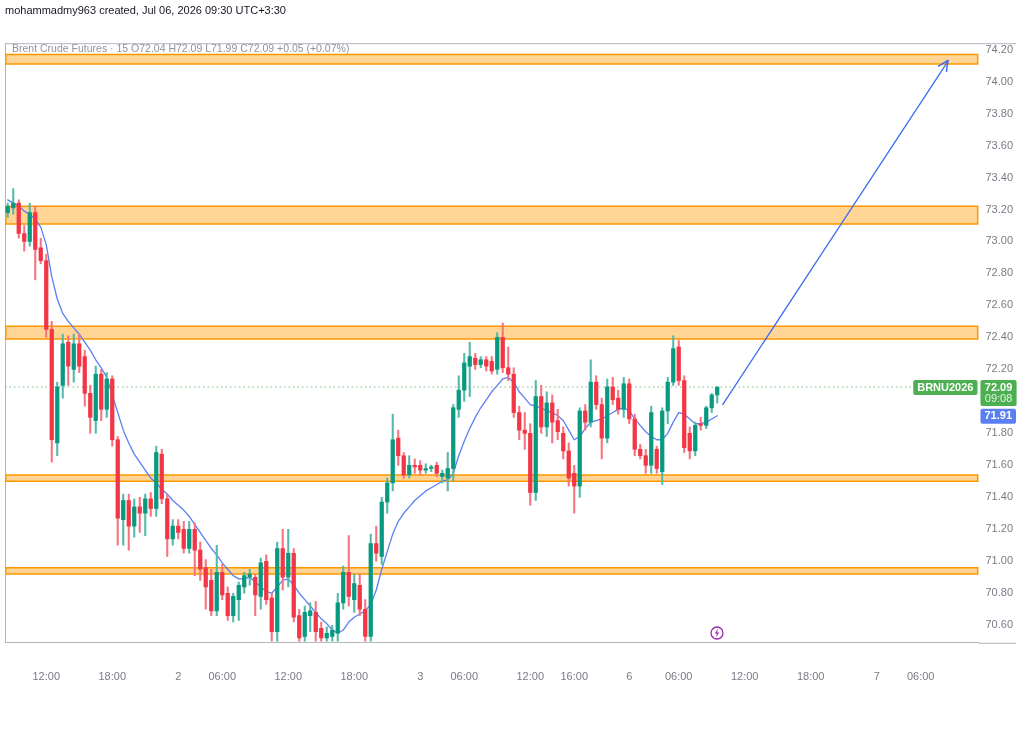 This screenshot has width=1024, height=732. What do you see at coordinates (999, 48) in the screenshot?
I see `y-tick-label: 74.20` at bounding box center [999, 48].